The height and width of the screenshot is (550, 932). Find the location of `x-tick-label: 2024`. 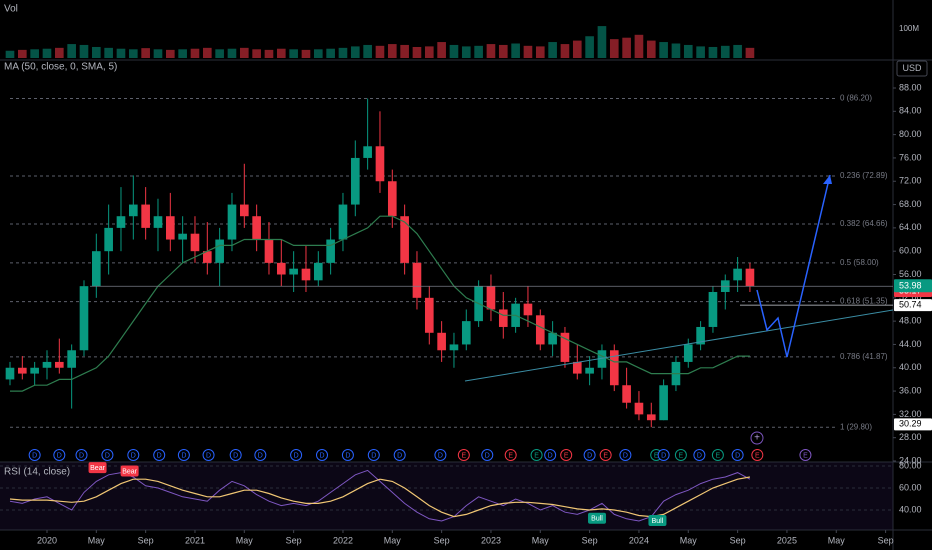

x-tick-label: 2024 is located at coordinates (639, 540).